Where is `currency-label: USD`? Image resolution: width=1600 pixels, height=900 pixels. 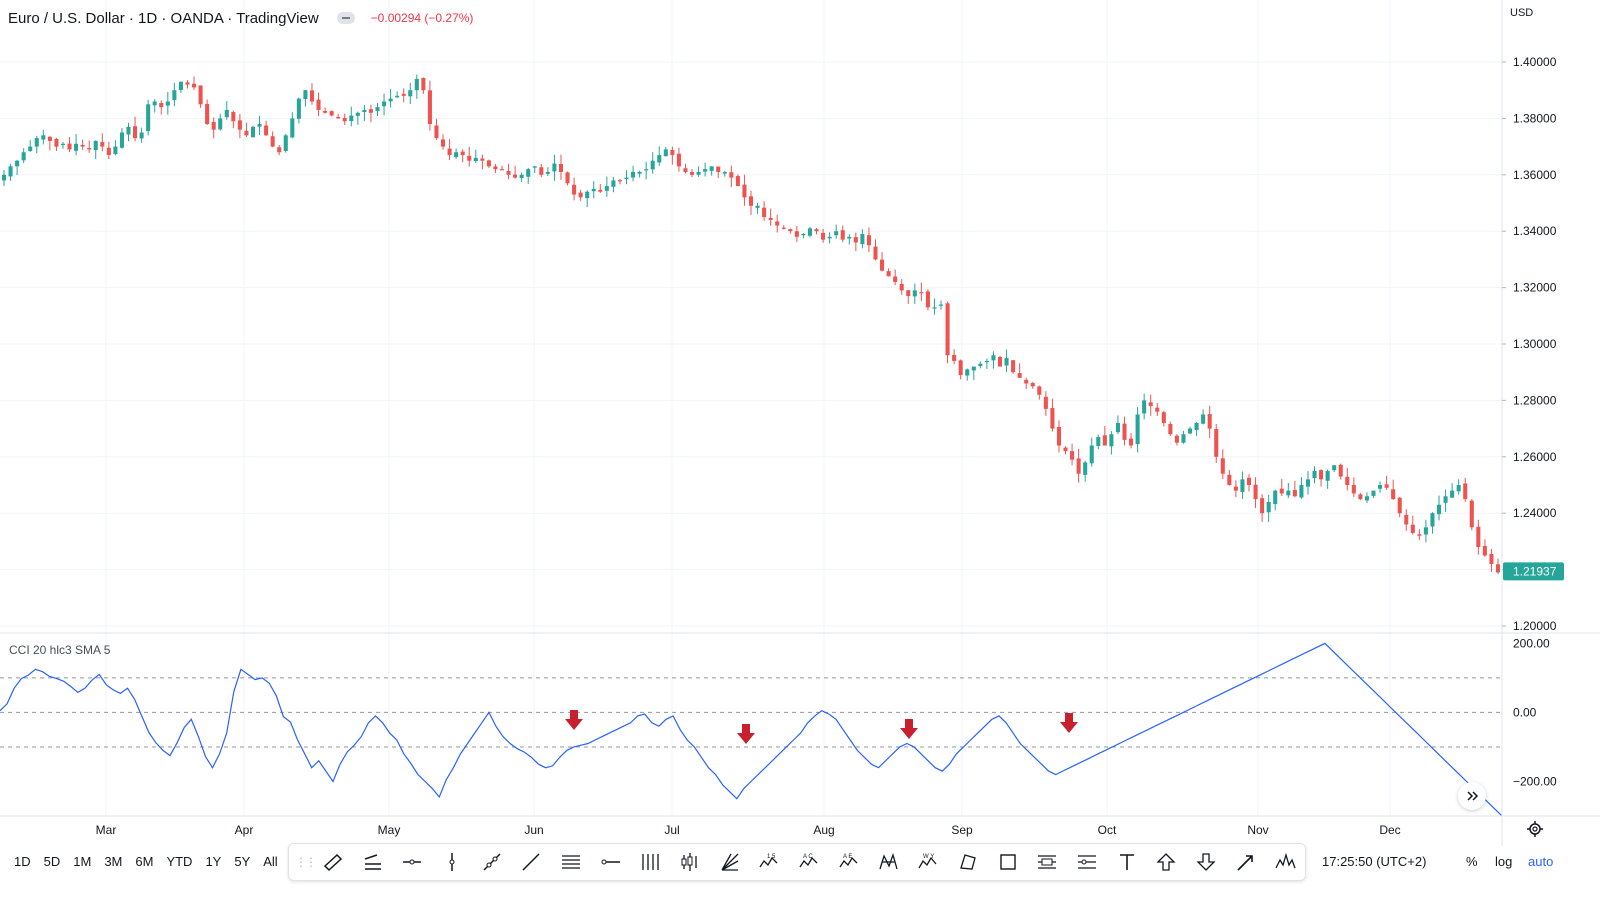
currency-label: USD is located at coordinates (1522, 13).